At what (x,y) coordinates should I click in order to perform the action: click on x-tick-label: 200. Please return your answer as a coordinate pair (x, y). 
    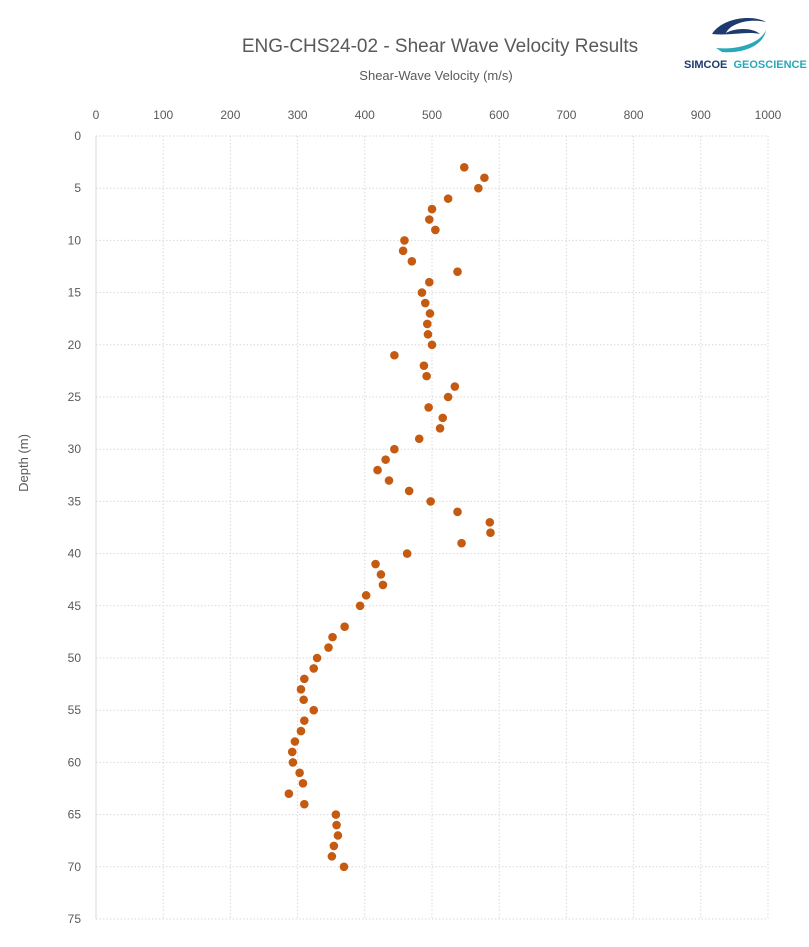
    Looking at the image, I should click on (230, 115).